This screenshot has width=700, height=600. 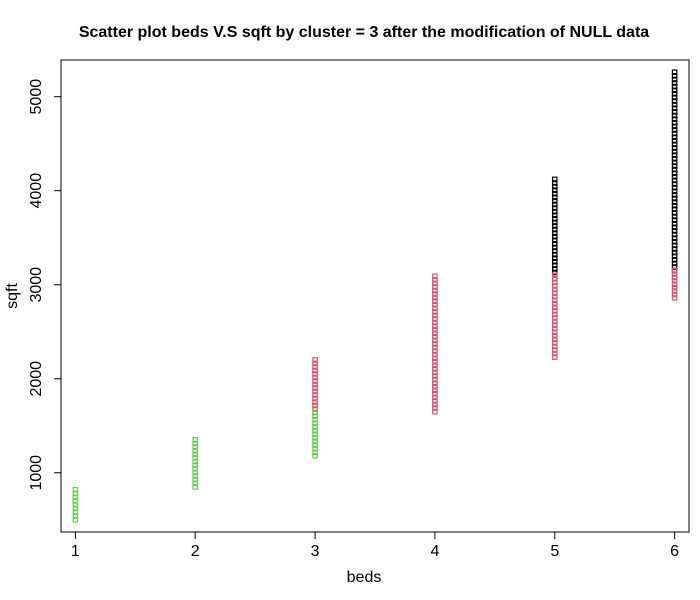 What do you see at coordinates (614, 172) in the screenshot?
I see `cluster-1-points` at bounding box center [614, 172].